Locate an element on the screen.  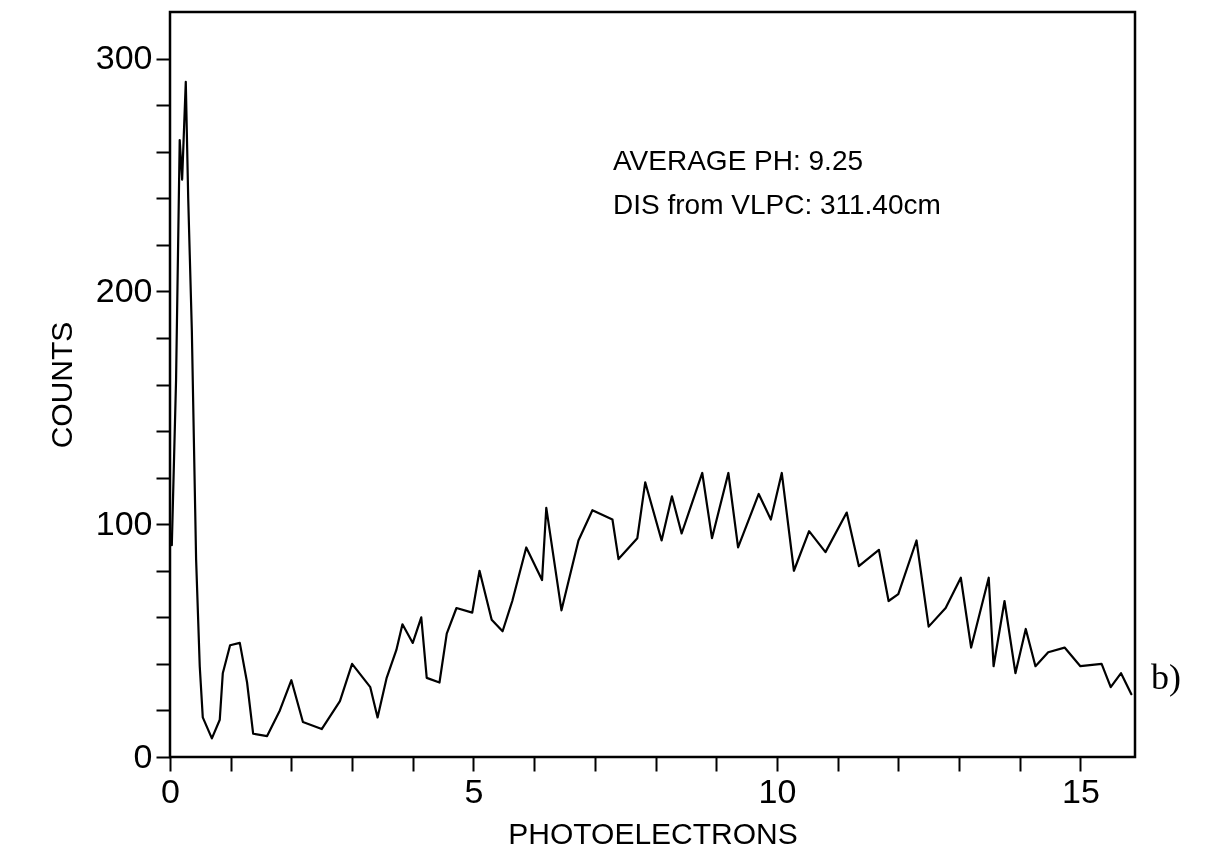
y-tick-label: 300 is located at coordinates (124, 57).